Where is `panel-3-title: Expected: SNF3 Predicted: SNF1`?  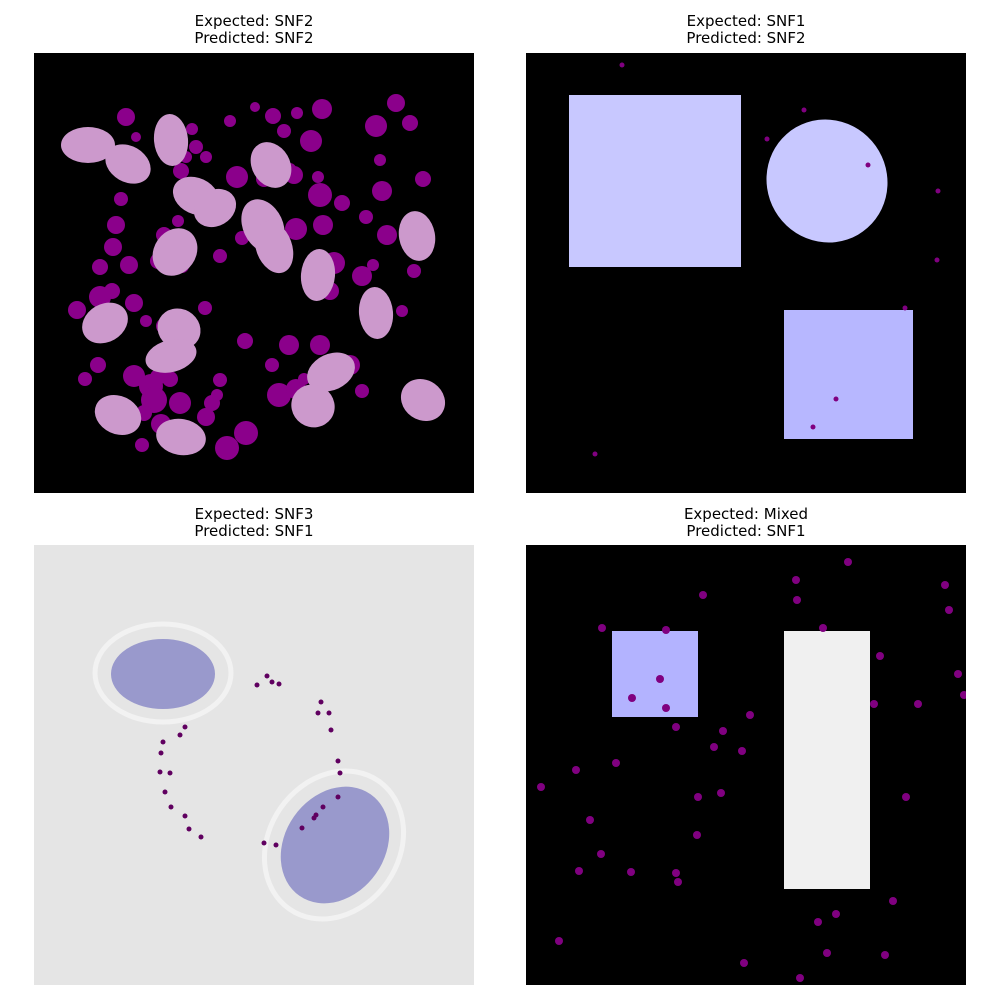
panel-3-title: Expected: SNF3 Predicted: SNF1 is located at coordinates (254, 523).